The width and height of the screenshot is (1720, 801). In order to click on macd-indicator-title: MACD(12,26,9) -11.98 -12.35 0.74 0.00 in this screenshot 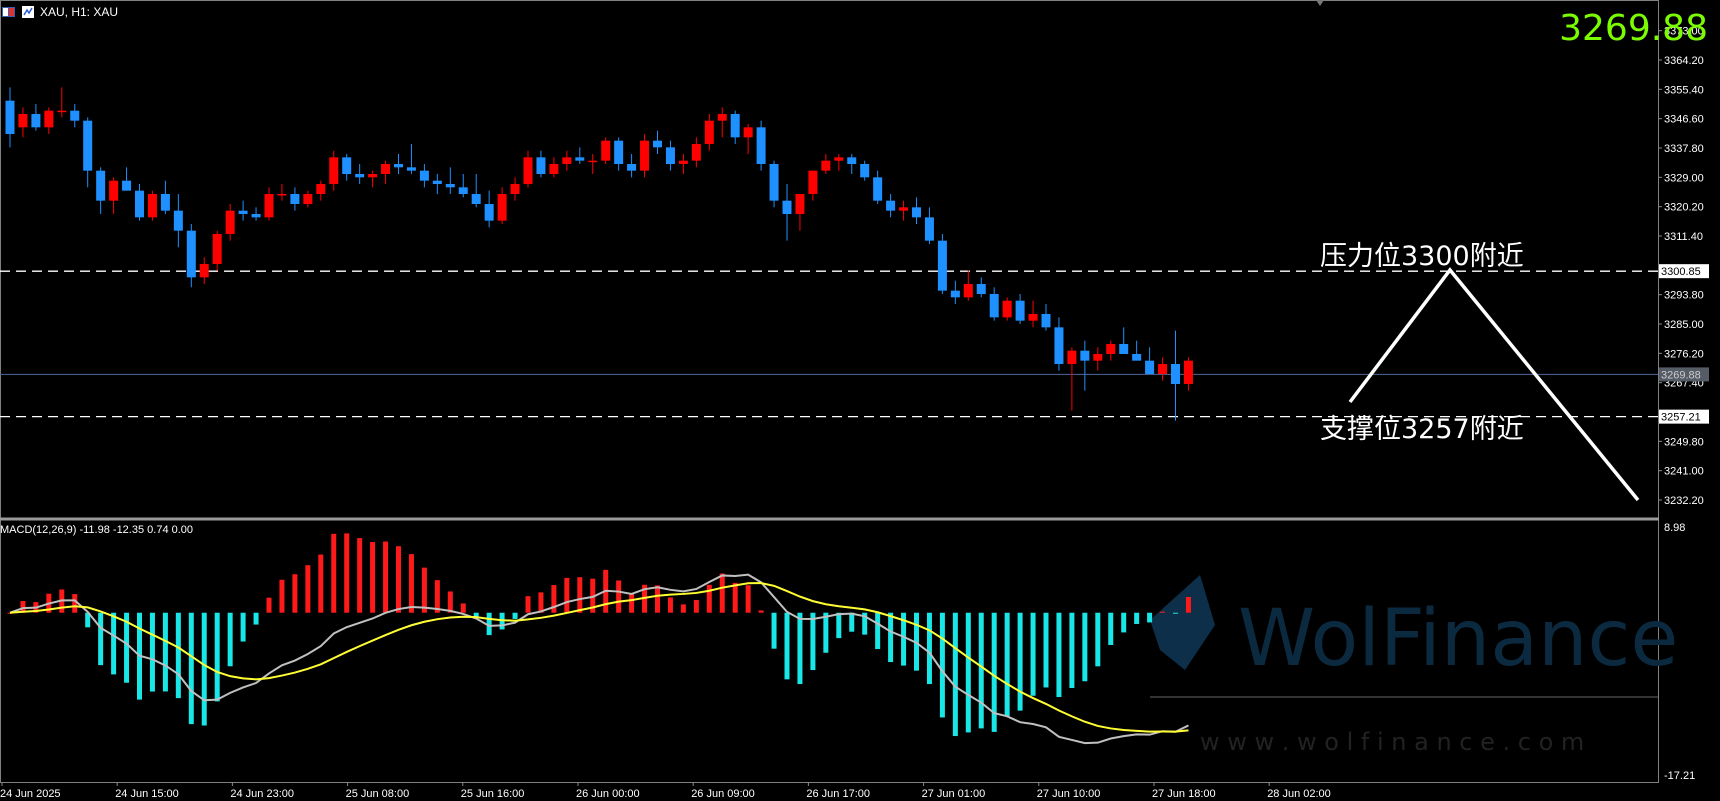, I will do `click(97, 530)`.